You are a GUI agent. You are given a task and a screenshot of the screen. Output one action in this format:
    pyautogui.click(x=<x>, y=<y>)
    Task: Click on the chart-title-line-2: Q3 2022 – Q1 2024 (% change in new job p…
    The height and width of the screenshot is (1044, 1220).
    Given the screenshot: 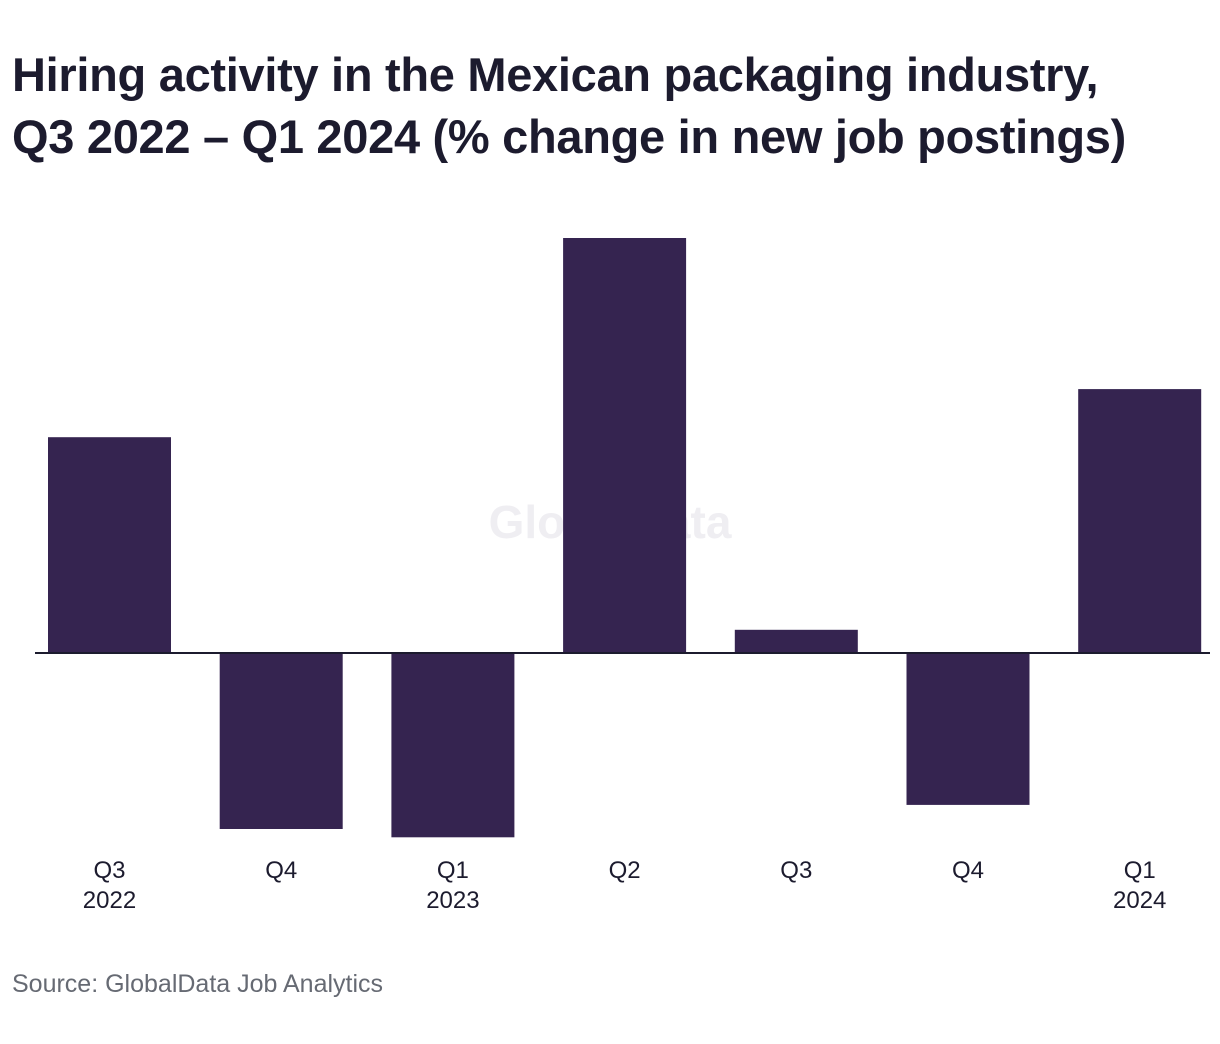 What is the action you would take?
    pyautogui.click(x=569, y=136)
    